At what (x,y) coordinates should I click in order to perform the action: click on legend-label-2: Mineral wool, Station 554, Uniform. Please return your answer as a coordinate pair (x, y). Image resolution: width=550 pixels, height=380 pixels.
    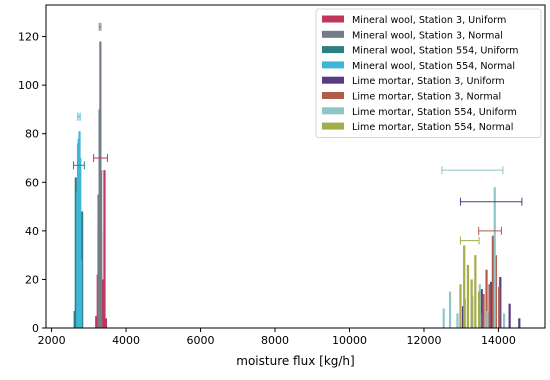
    Looking at the image, I should click on (435, 51).